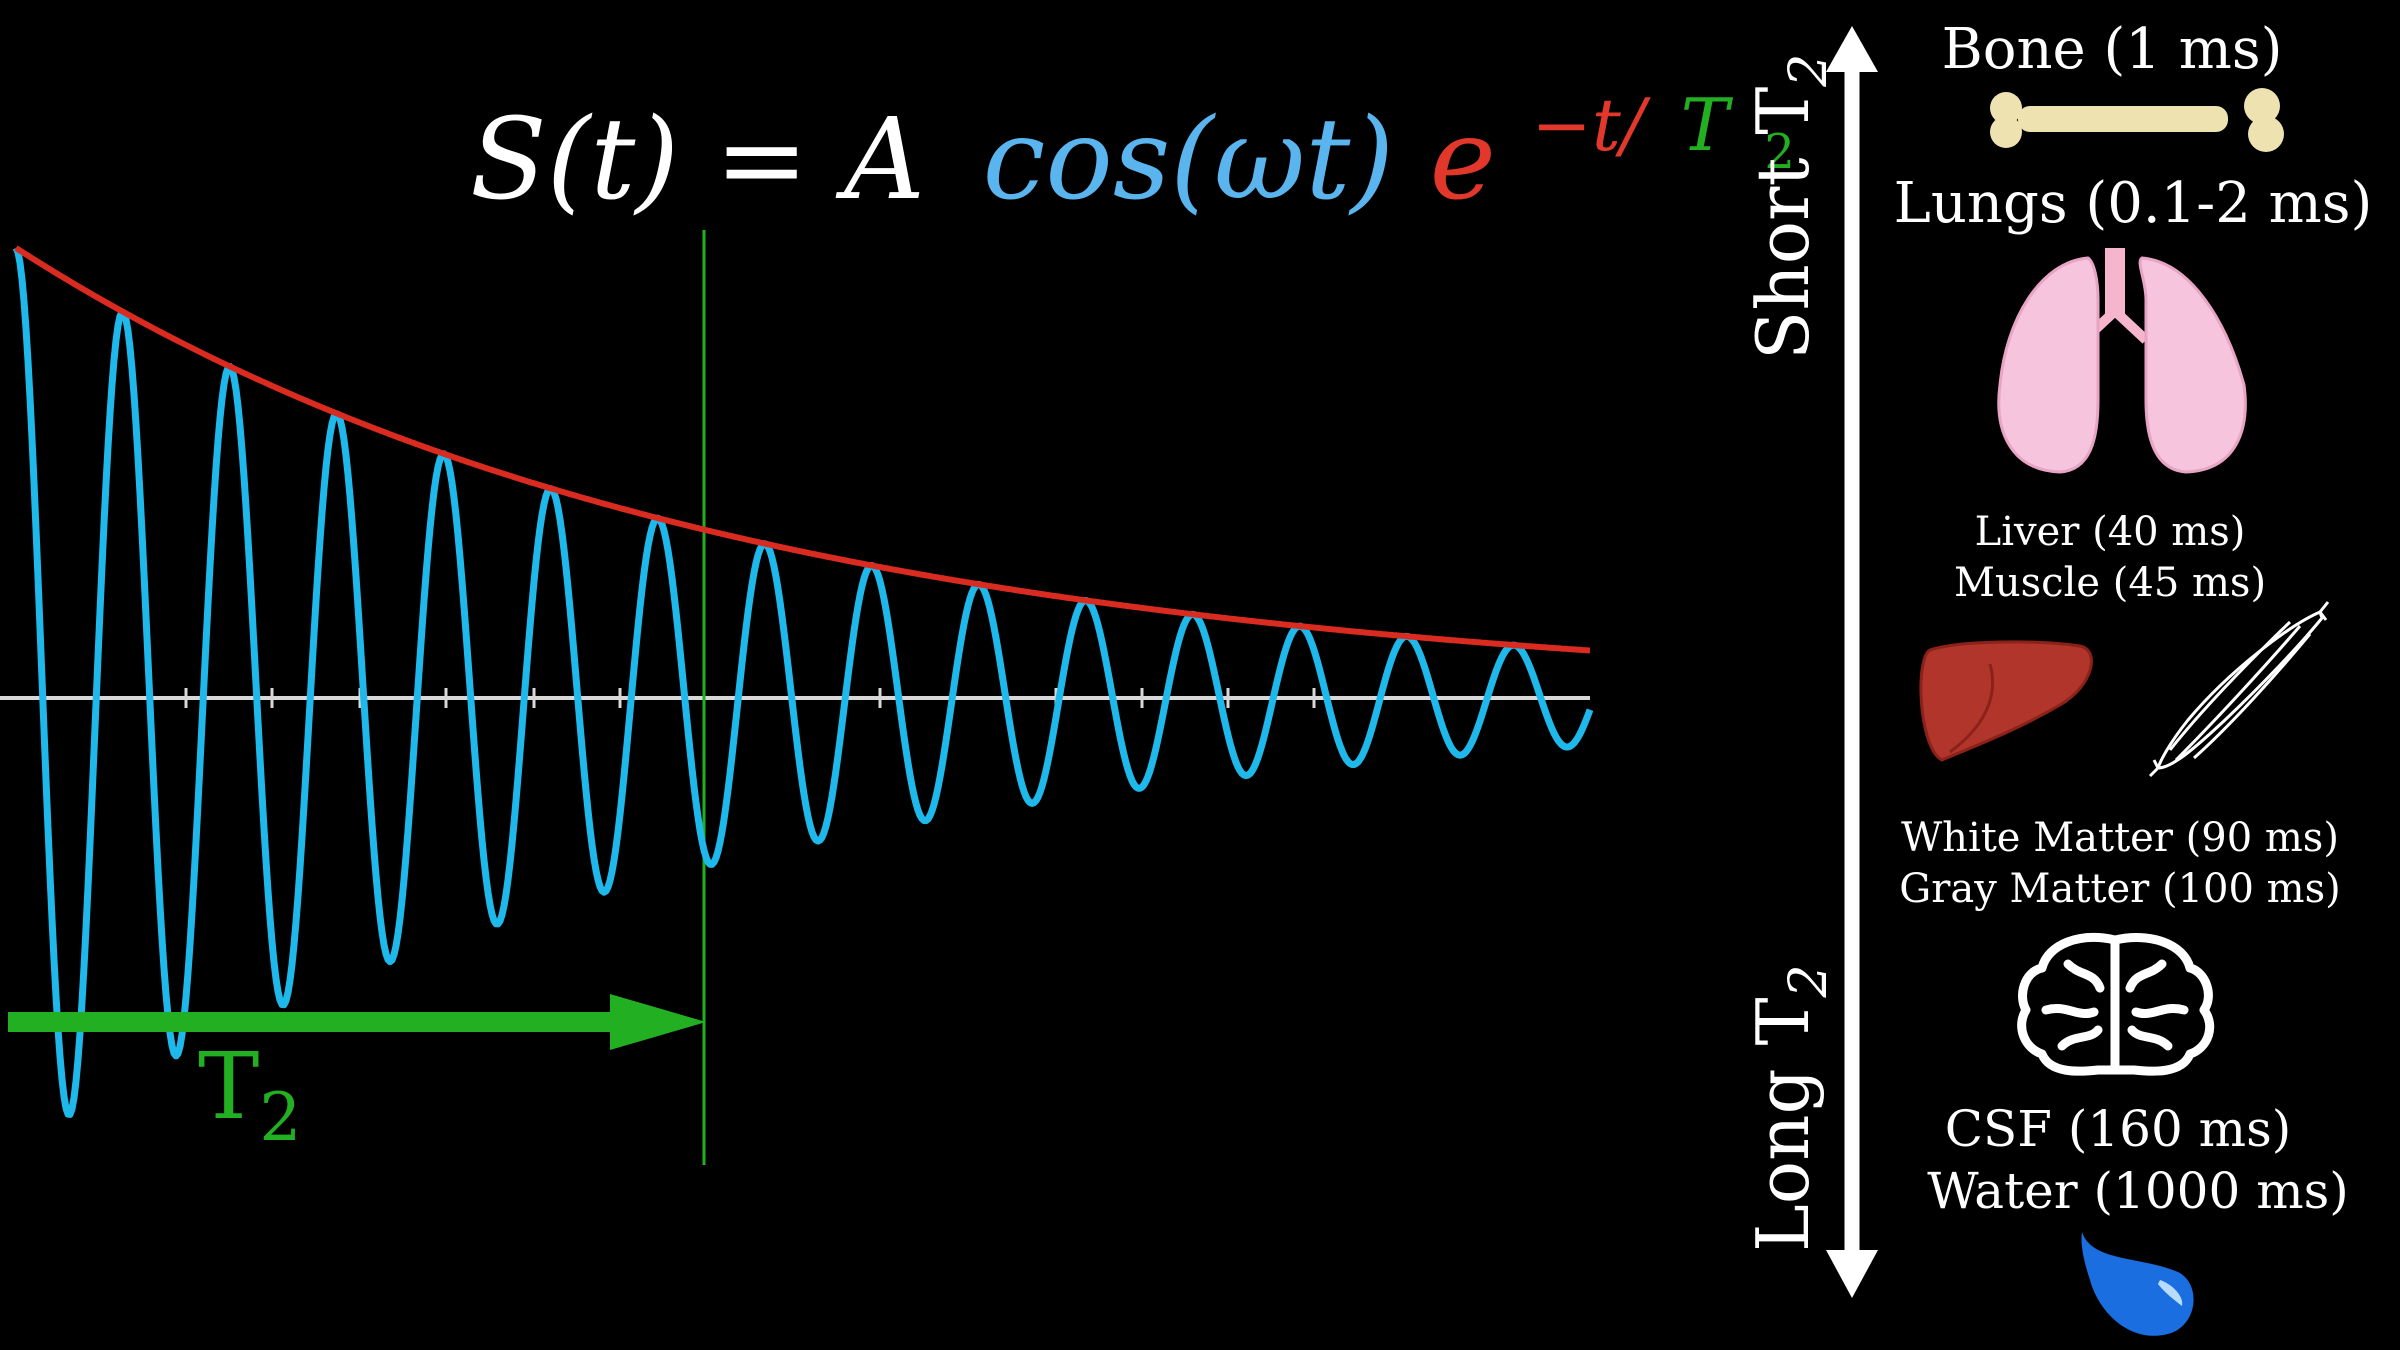 The image size is (2400, 1350). I want to click on equation: S(t) = A cos(ωt) e −t/ T 2, so click(1132, 136).